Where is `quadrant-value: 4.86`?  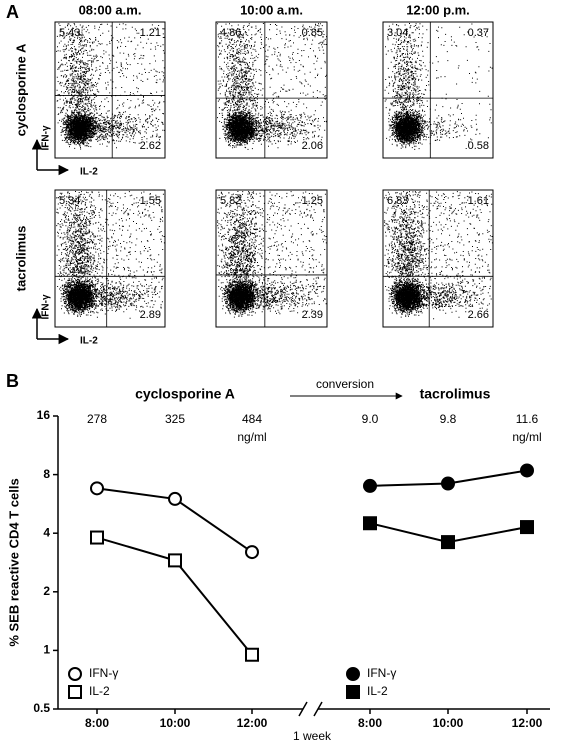 quadrant-value: 4.86 is located at coordinates (230, 33).